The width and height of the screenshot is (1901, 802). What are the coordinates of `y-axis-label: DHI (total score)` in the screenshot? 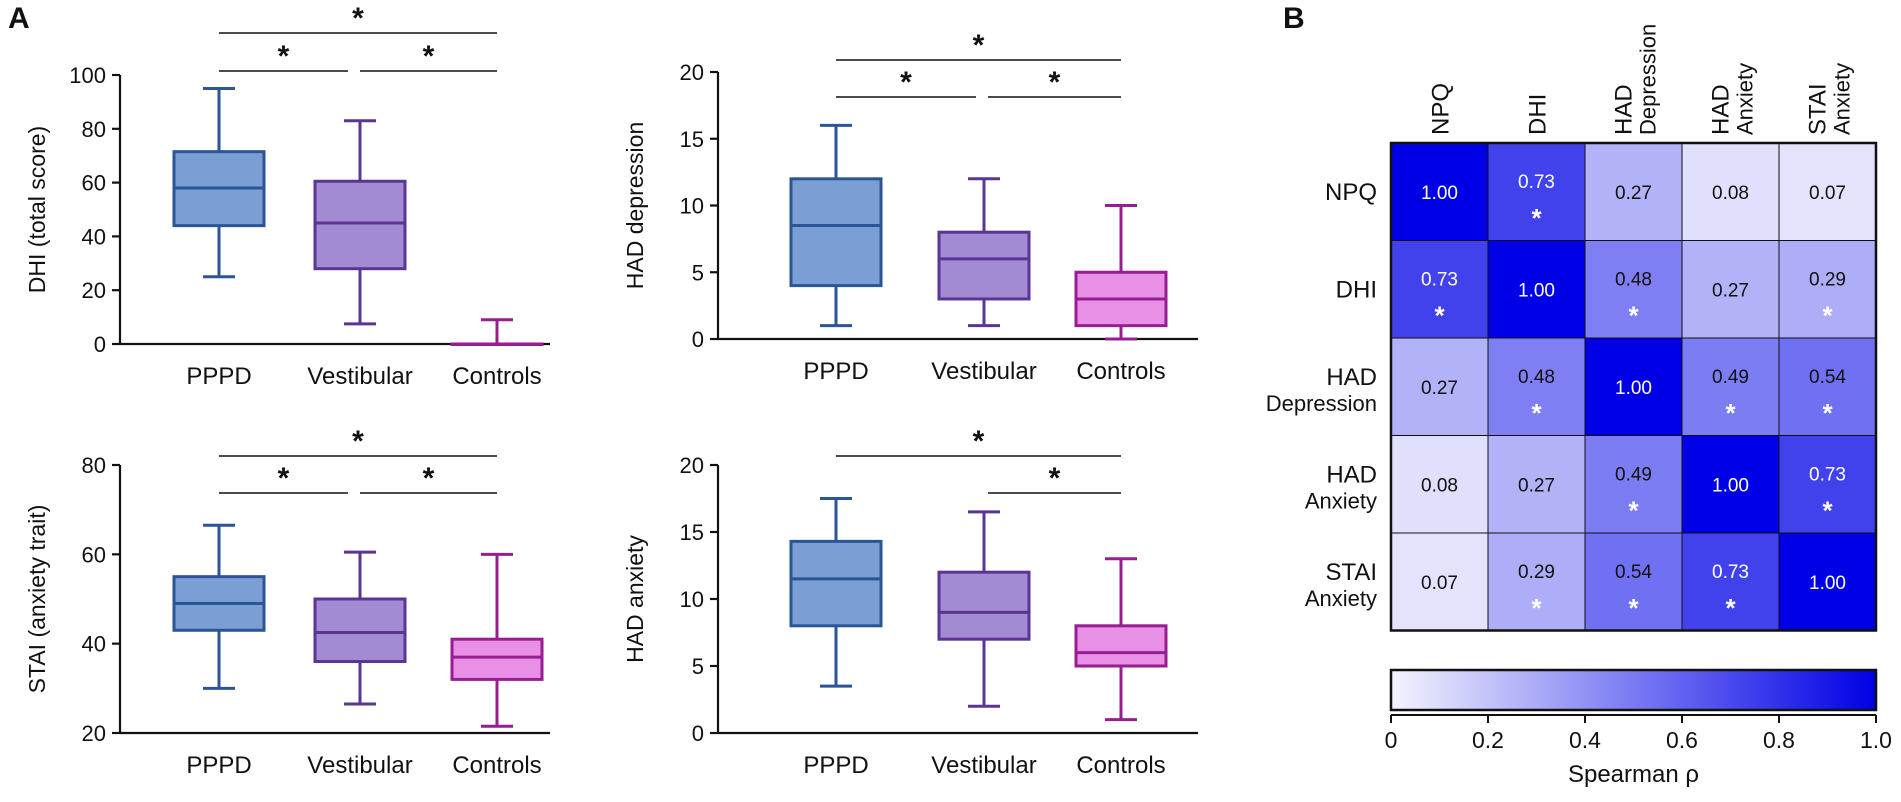 It's located at (37, 209).